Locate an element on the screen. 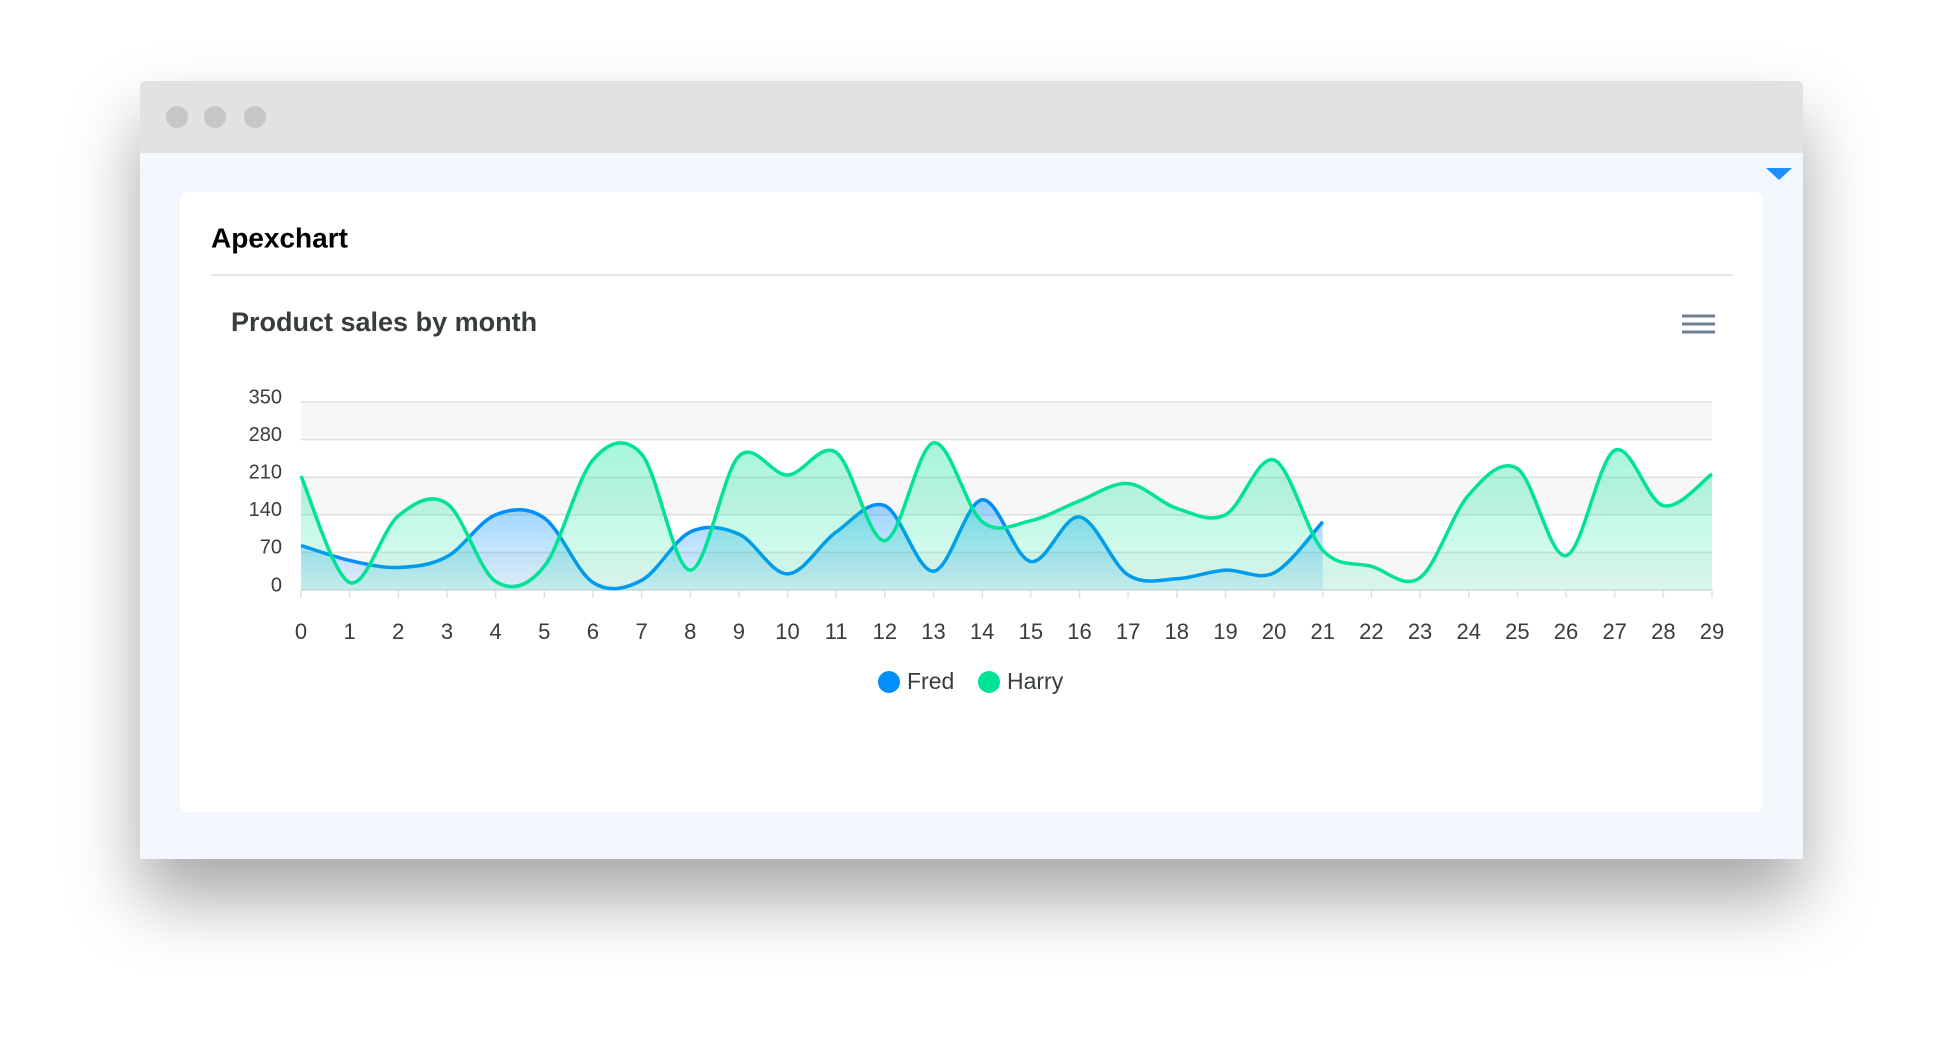  x-tick-label: 4 is located at coordinates (495, 631).